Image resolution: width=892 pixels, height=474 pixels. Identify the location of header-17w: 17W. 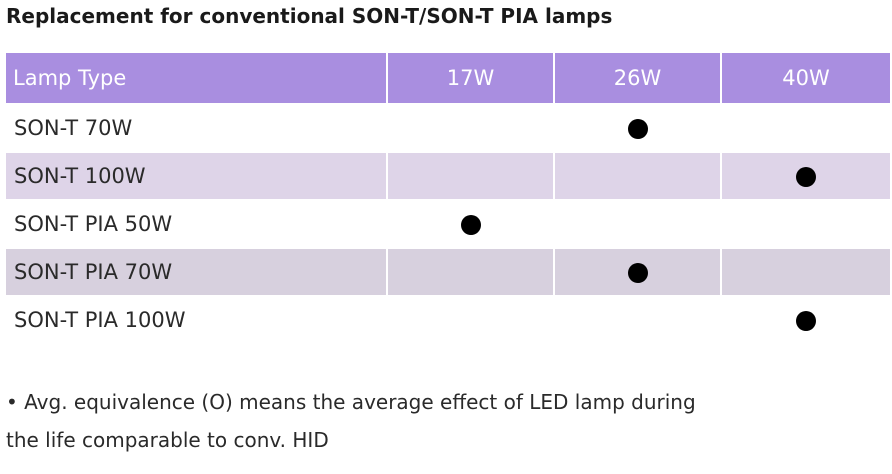
(471, 78).